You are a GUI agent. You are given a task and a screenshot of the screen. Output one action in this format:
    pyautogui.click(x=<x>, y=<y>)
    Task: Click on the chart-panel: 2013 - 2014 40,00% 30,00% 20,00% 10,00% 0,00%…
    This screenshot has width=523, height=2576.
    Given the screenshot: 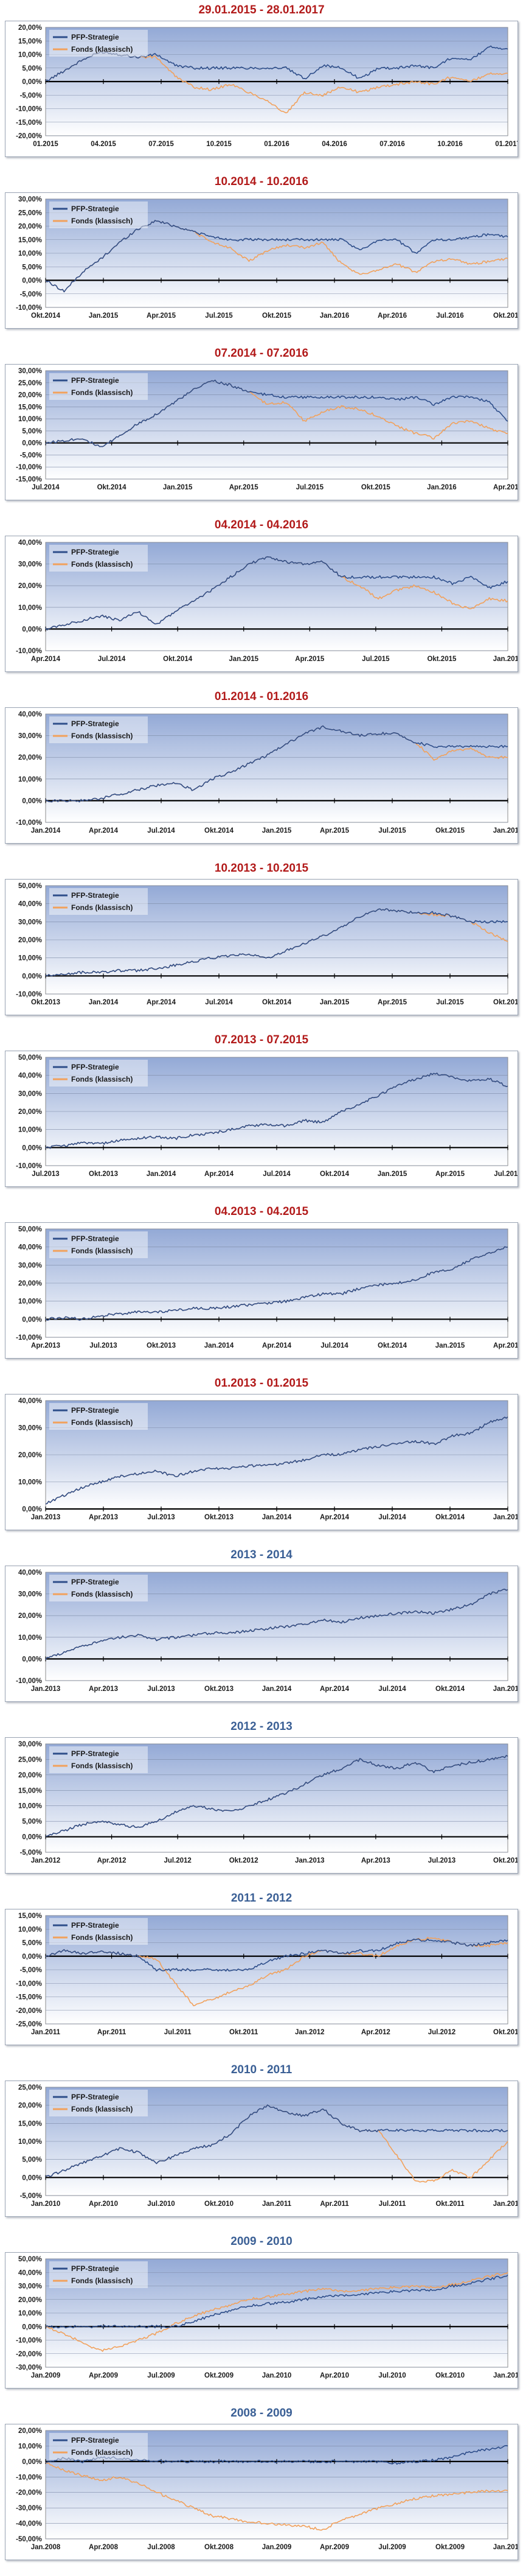 What is the action you would take?
    pyautogui.click(x=261, y=1631)
    